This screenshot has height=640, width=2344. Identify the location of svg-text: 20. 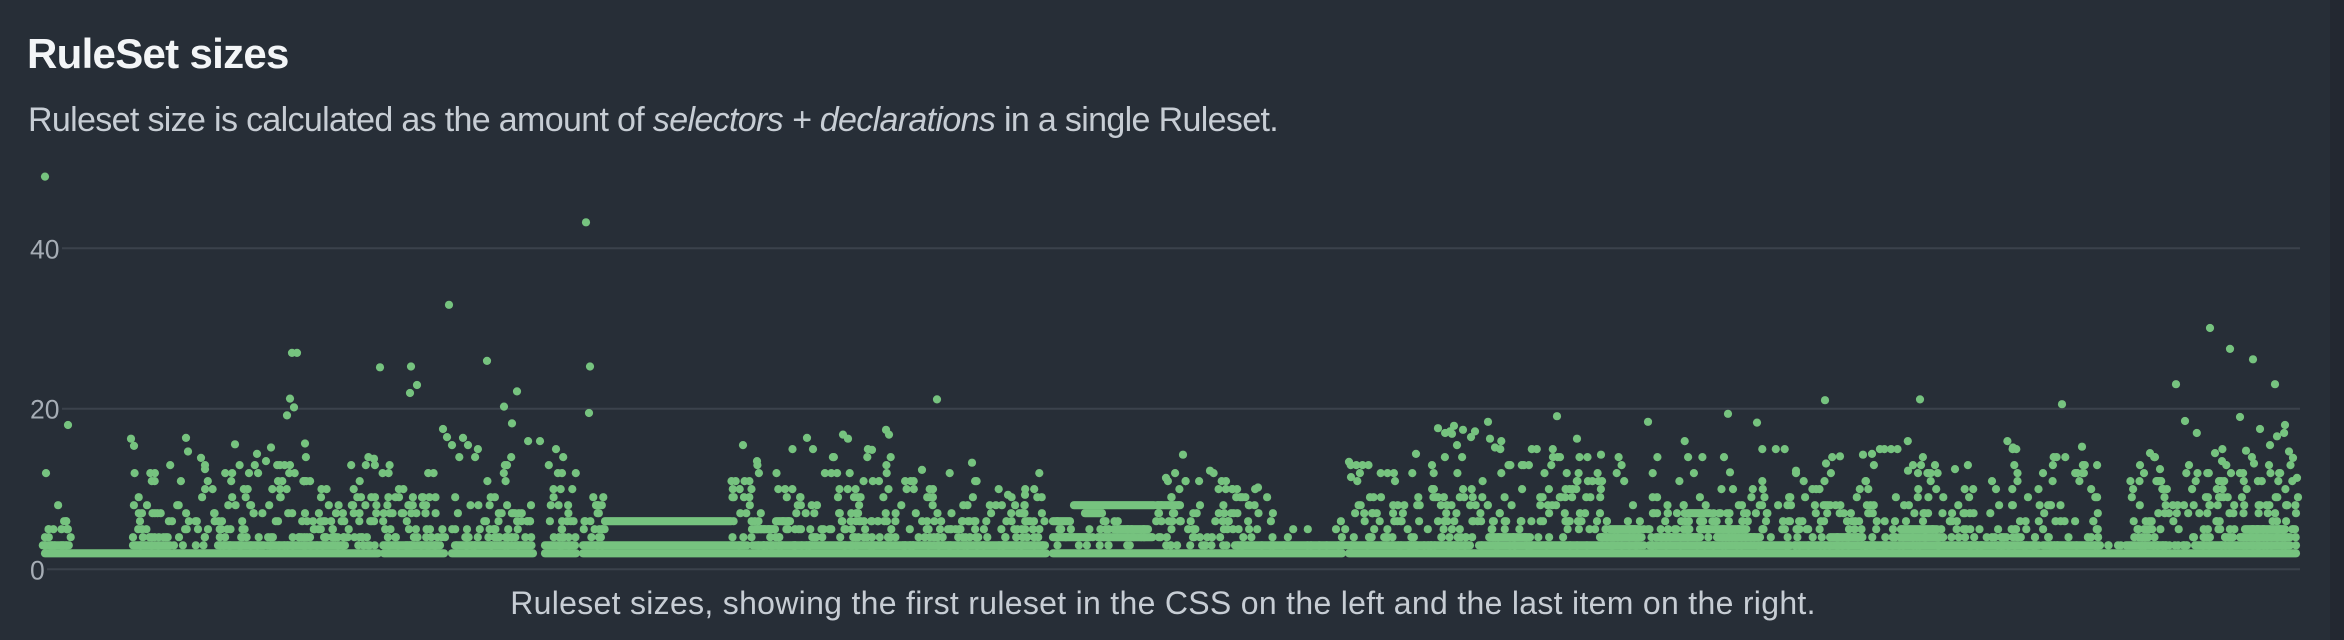
(44, 410).